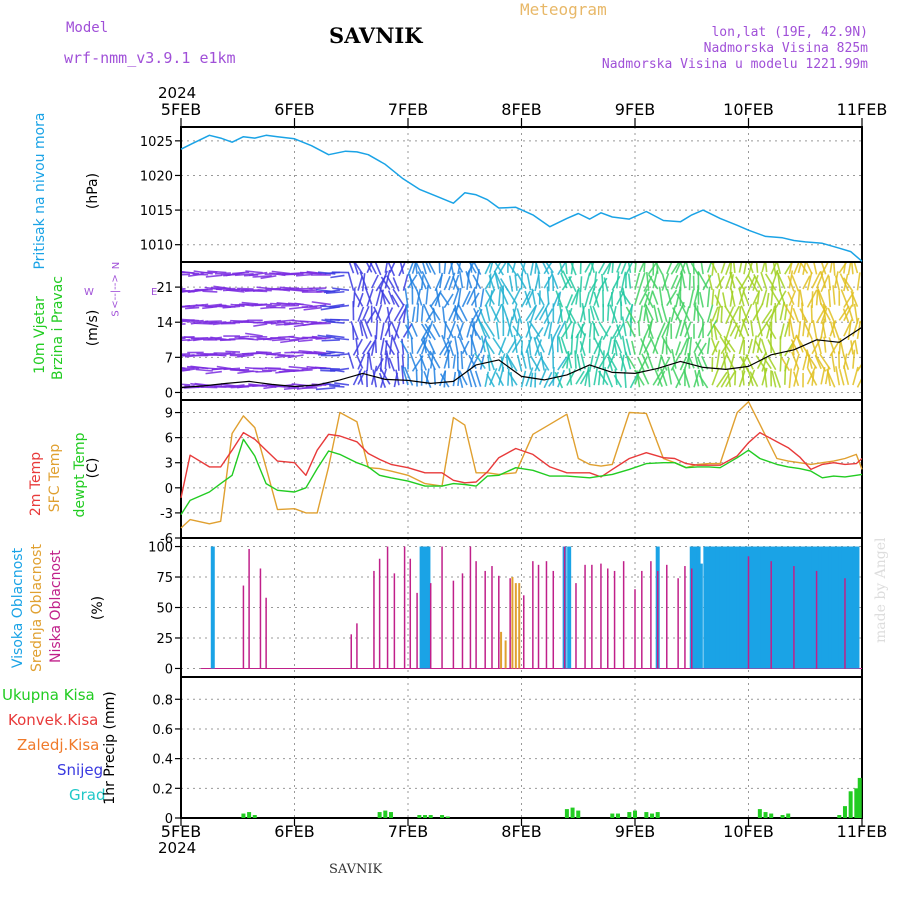  I want to click on compass-e: E, so click(154, 292).